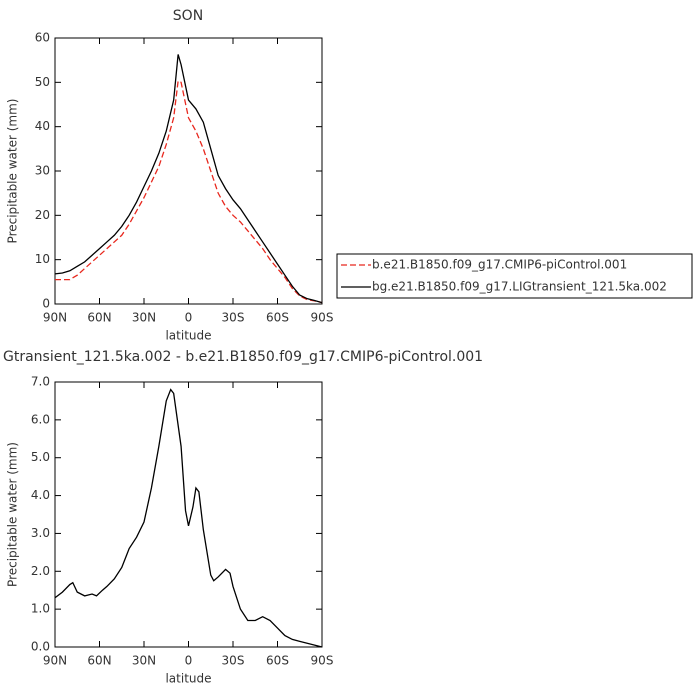 The height and width of the screenshot is (700, 700). What do you see at coordinates (40, 533) in the screenshot?
I see `y-tick-label: 3.0` at bounding box center [40, 533].